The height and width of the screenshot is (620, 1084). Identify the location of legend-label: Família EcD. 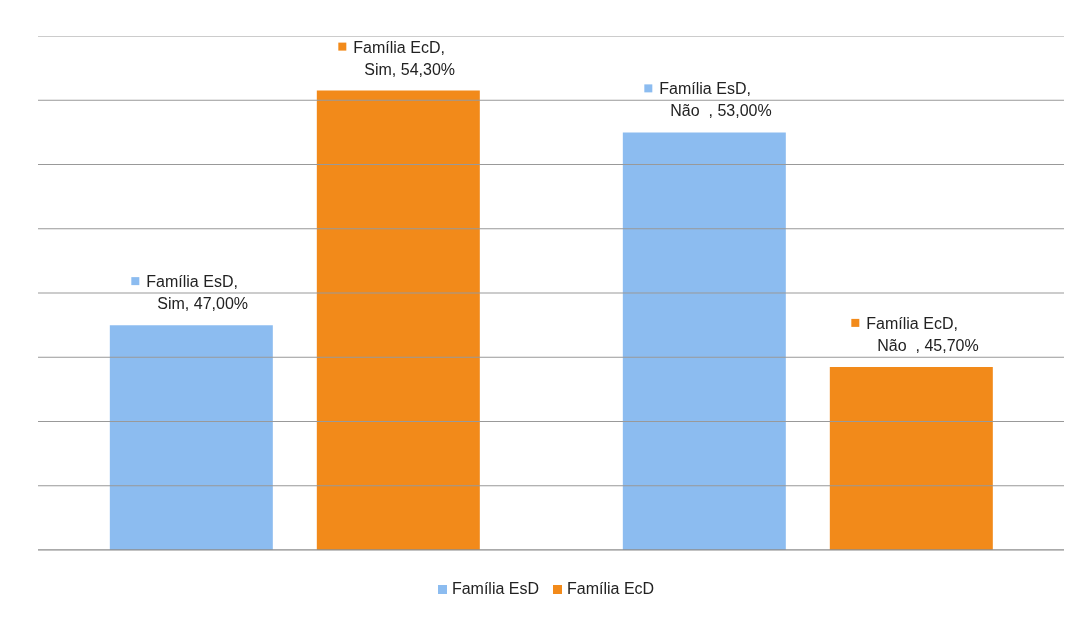
(611, 589).